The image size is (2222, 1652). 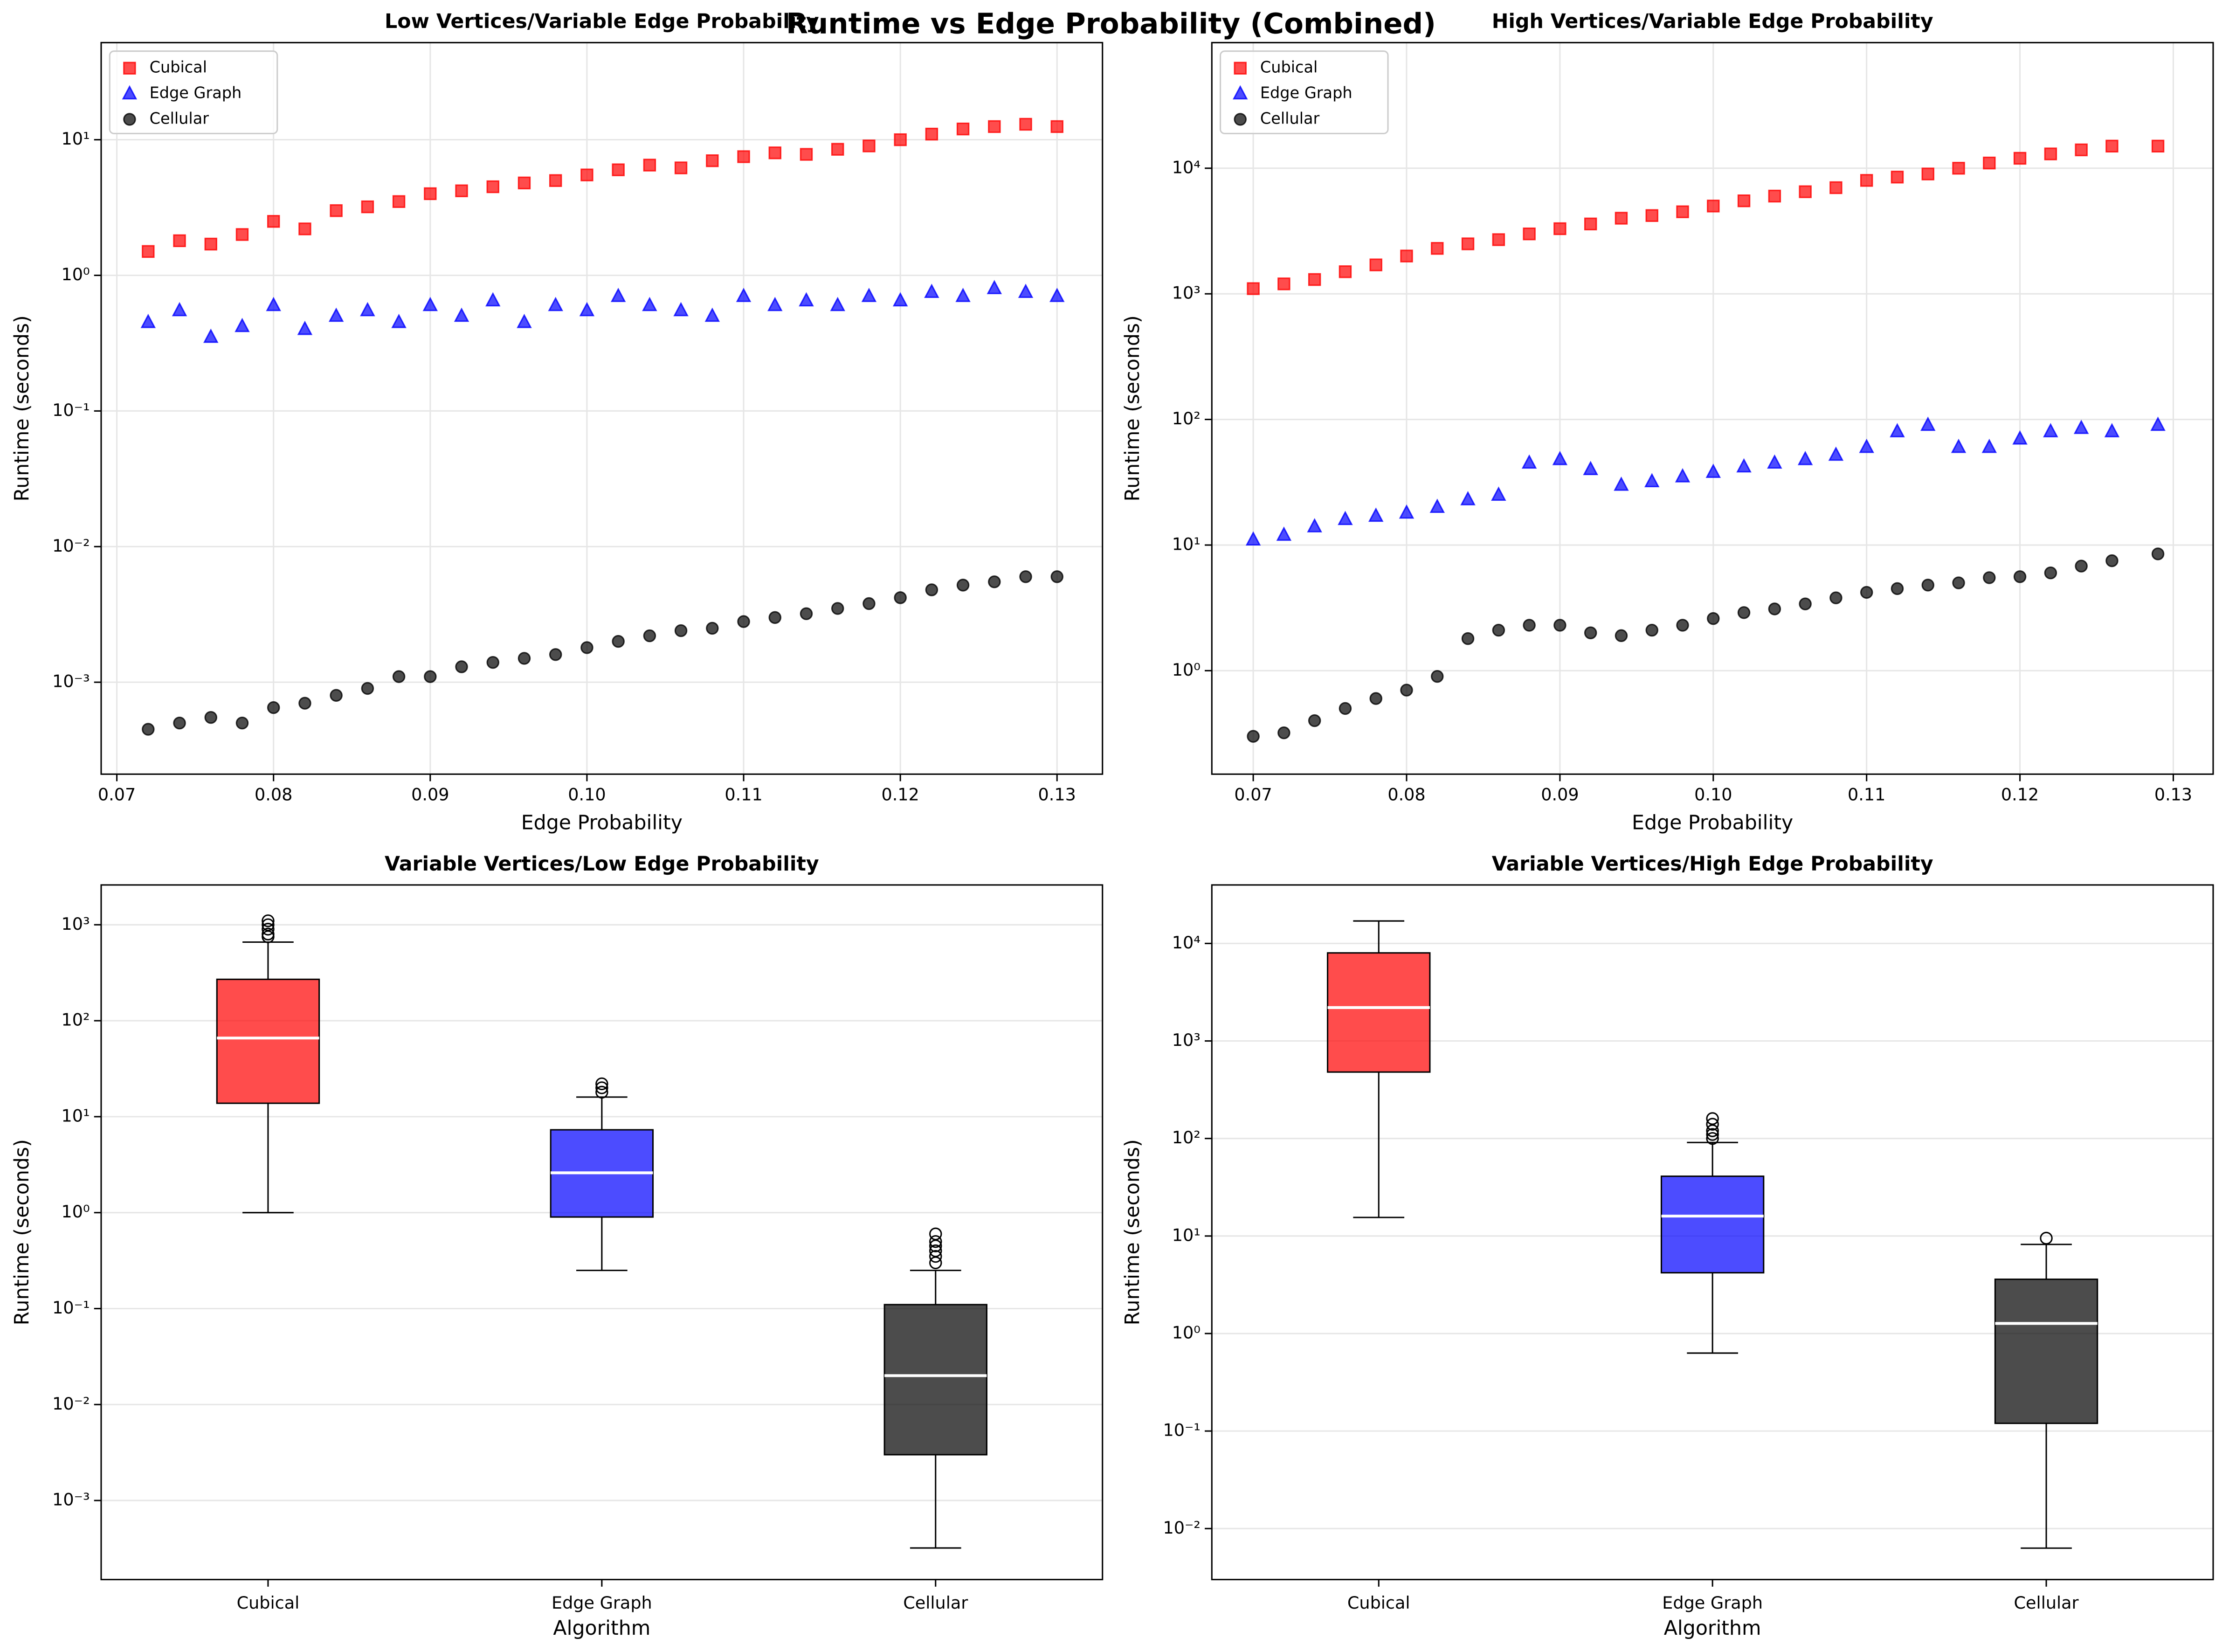 What do you see at coordinates (1712, 822) in the screenshot?
I see `x-axis-label: Edge Probability` at bounding box center [1712, 822].